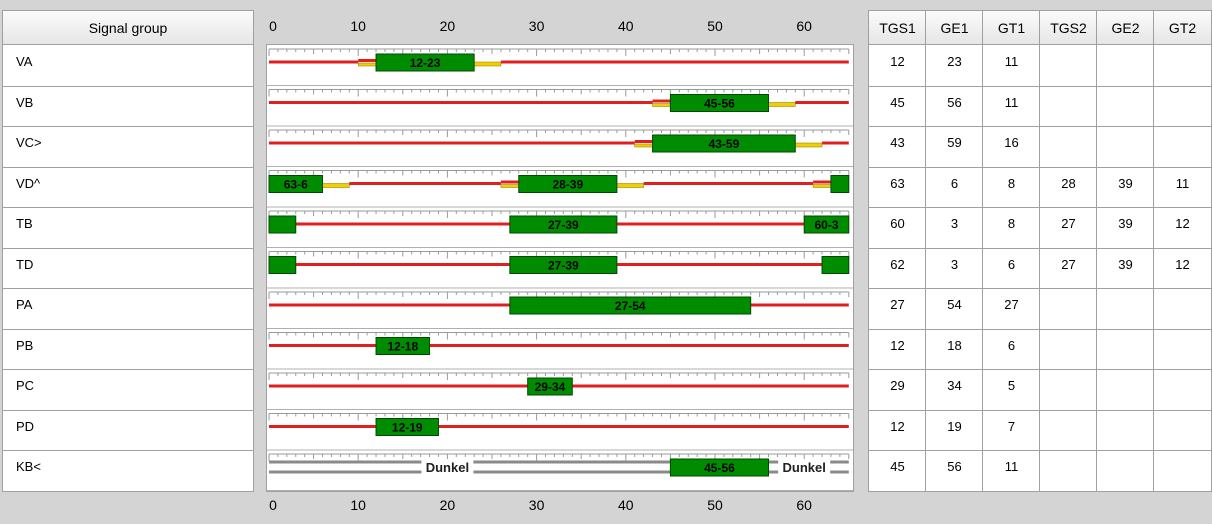  What do you see at coordinates (1096, 251) in the screenshot?
I see `column-separator` at bounding box center [1096, 251].